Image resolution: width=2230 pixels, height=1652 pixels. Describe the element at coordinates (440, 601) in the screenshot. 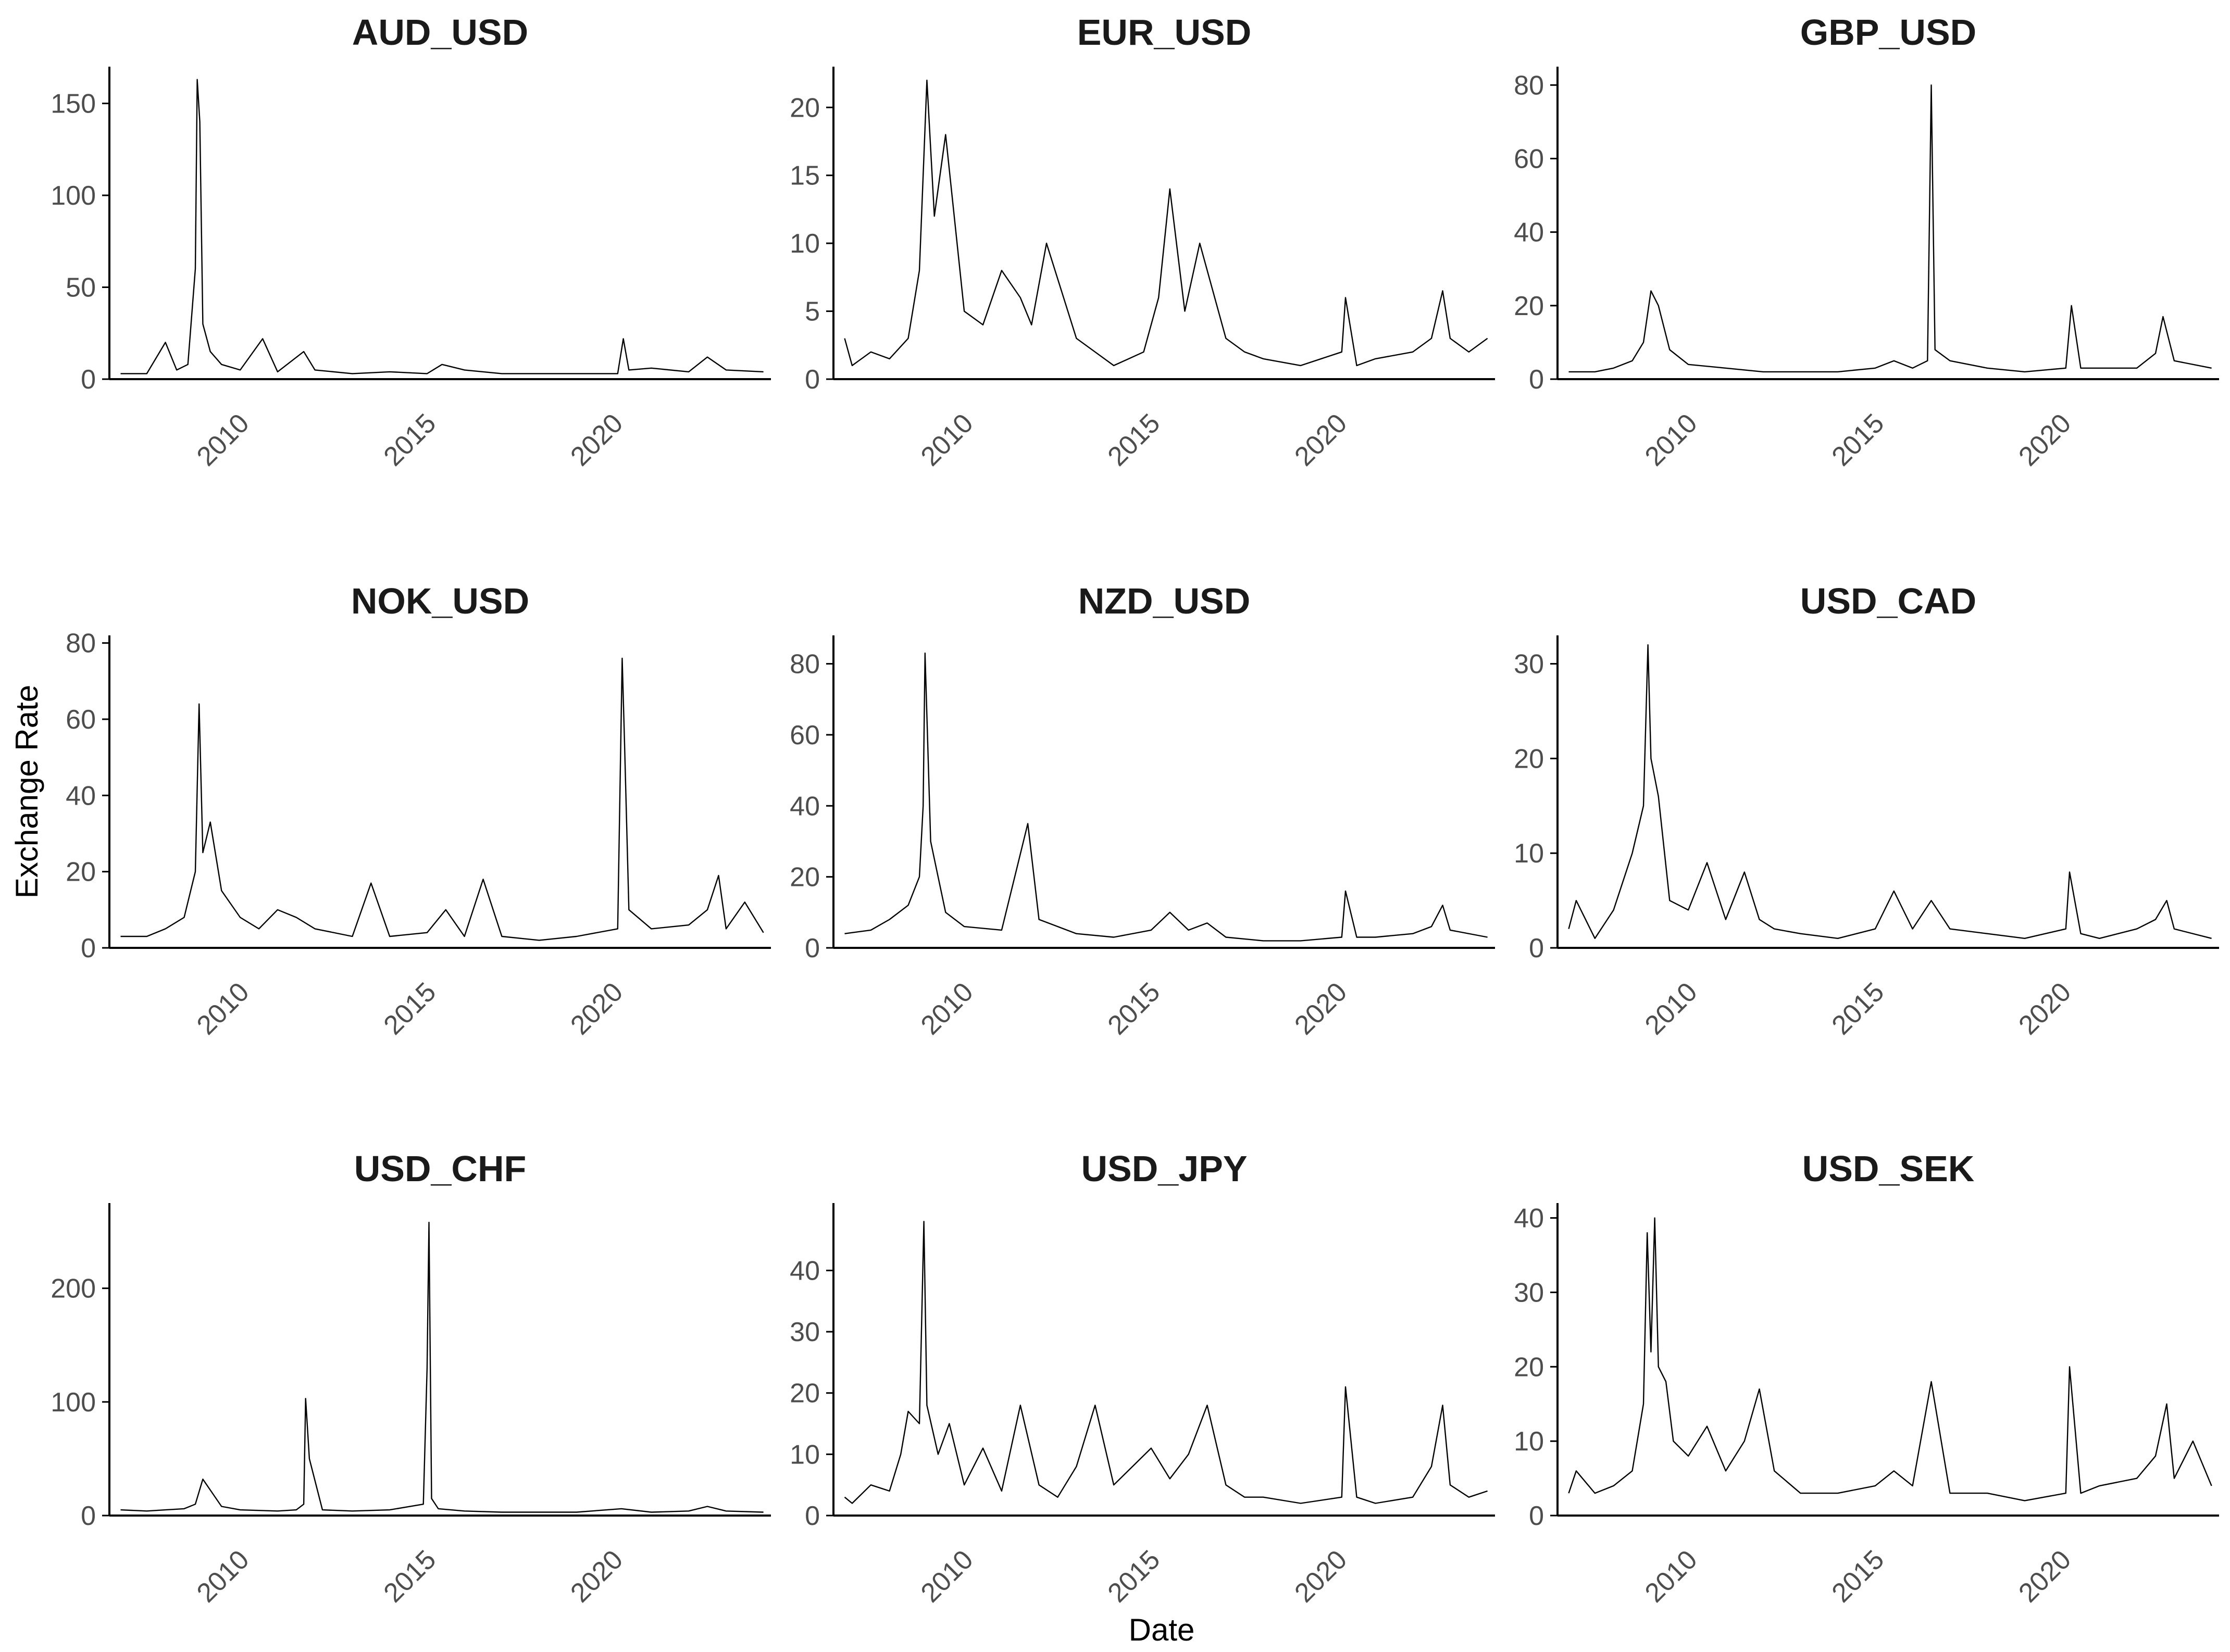

I see `panel-title: NOK_USD` at that location.